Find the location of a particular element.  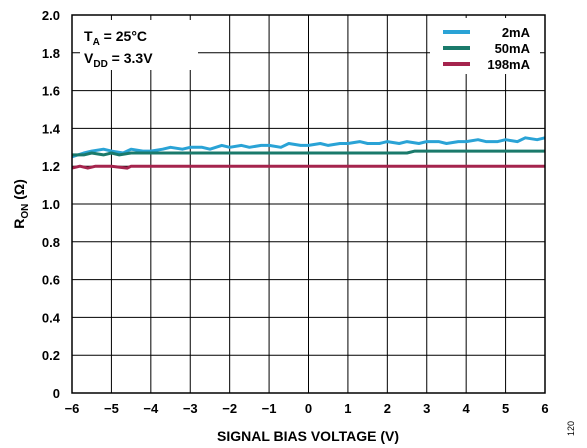

x-tick-label: −1 is located at coordinates (269, 408).